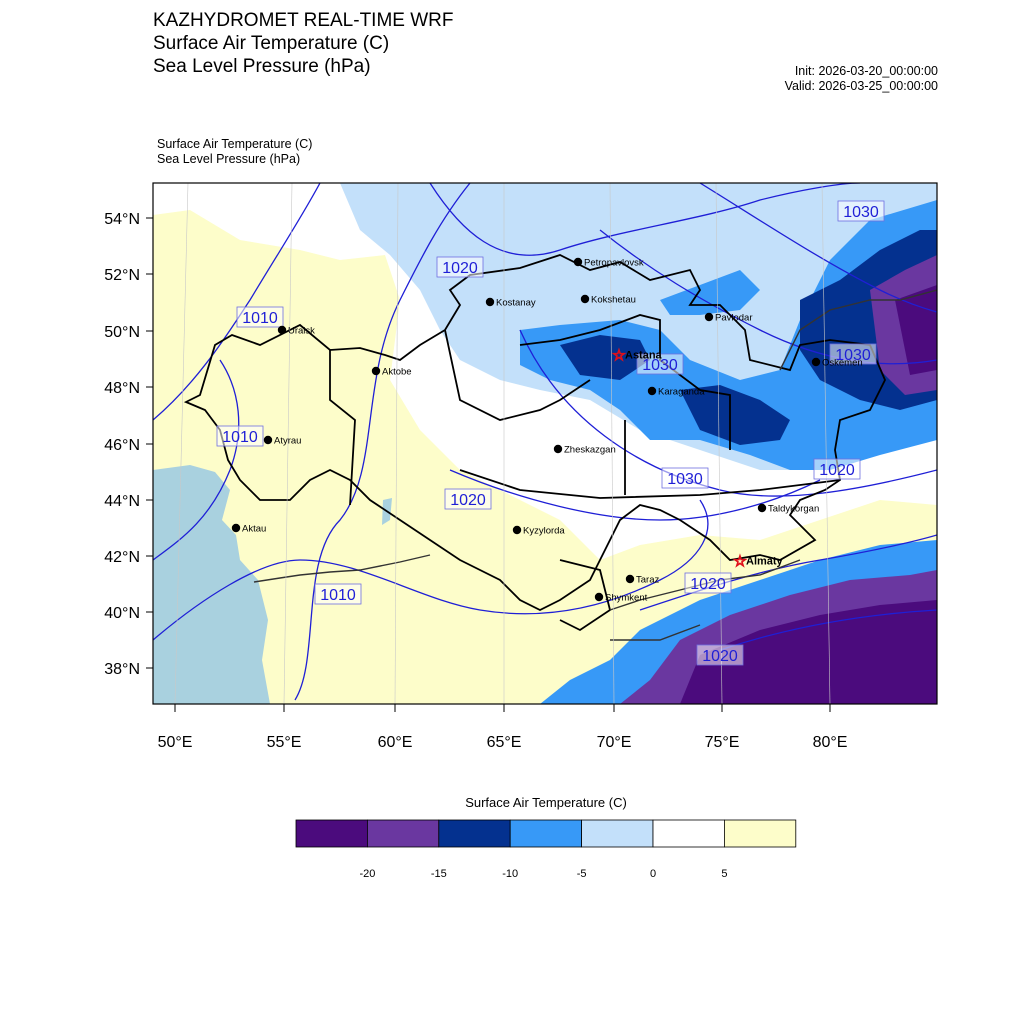 The width and height of the screenshot is (1024, 1024). I want to click on temp-zone-cold-north, so click(710, 292).